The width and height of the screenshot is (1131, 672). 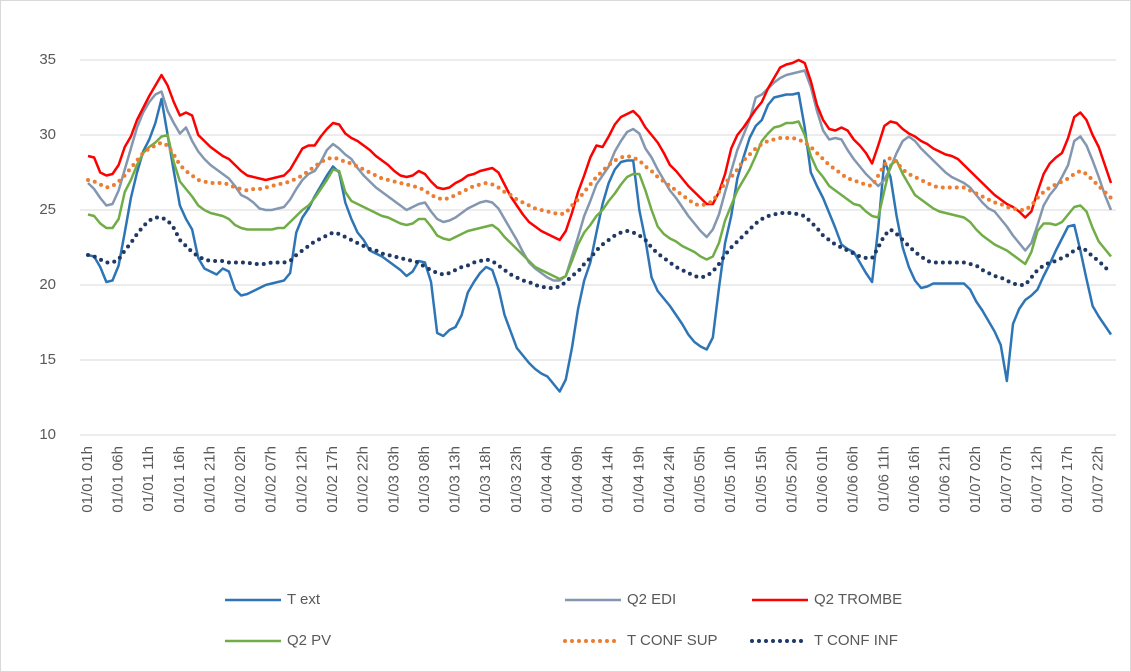 I want to click on x-tick-label: 01/06 21h, so click(x=945, y=479).